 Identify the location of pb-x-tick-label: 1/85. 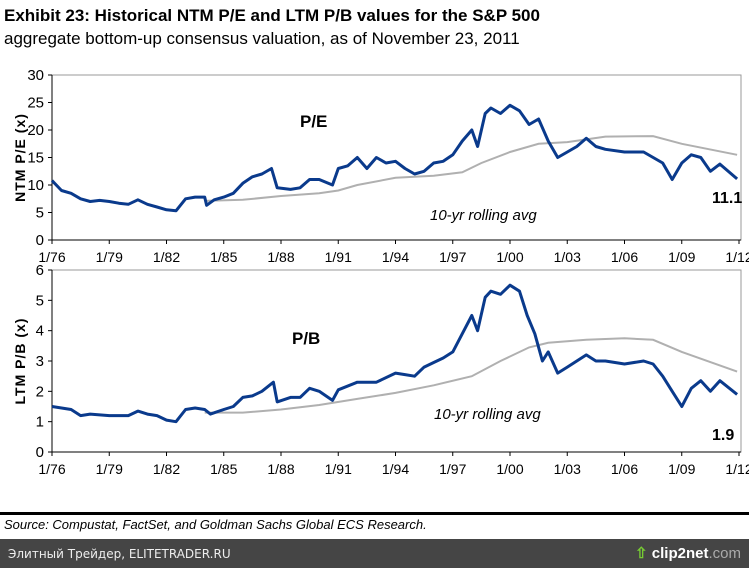
(223, 469).